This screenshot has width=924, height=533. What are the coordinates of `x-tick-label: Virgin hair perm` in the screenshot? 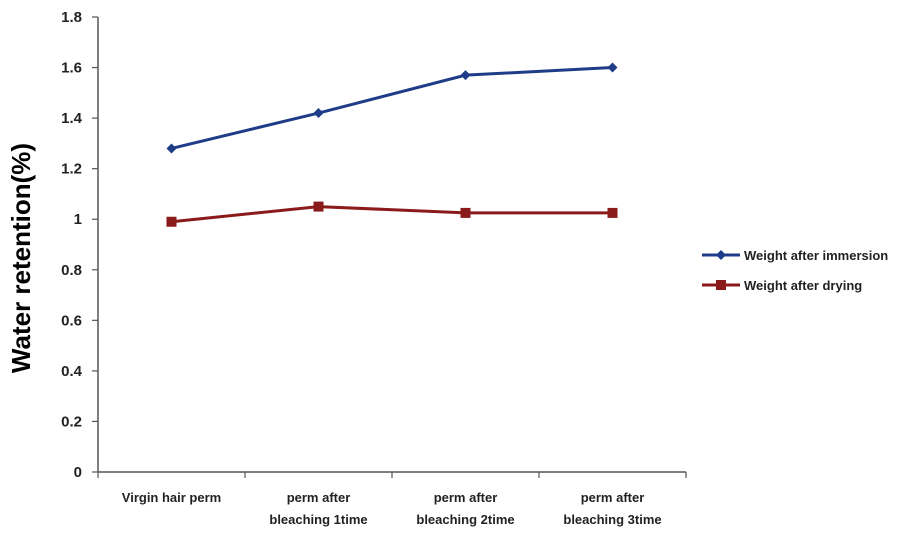 It's located at (171, 497).